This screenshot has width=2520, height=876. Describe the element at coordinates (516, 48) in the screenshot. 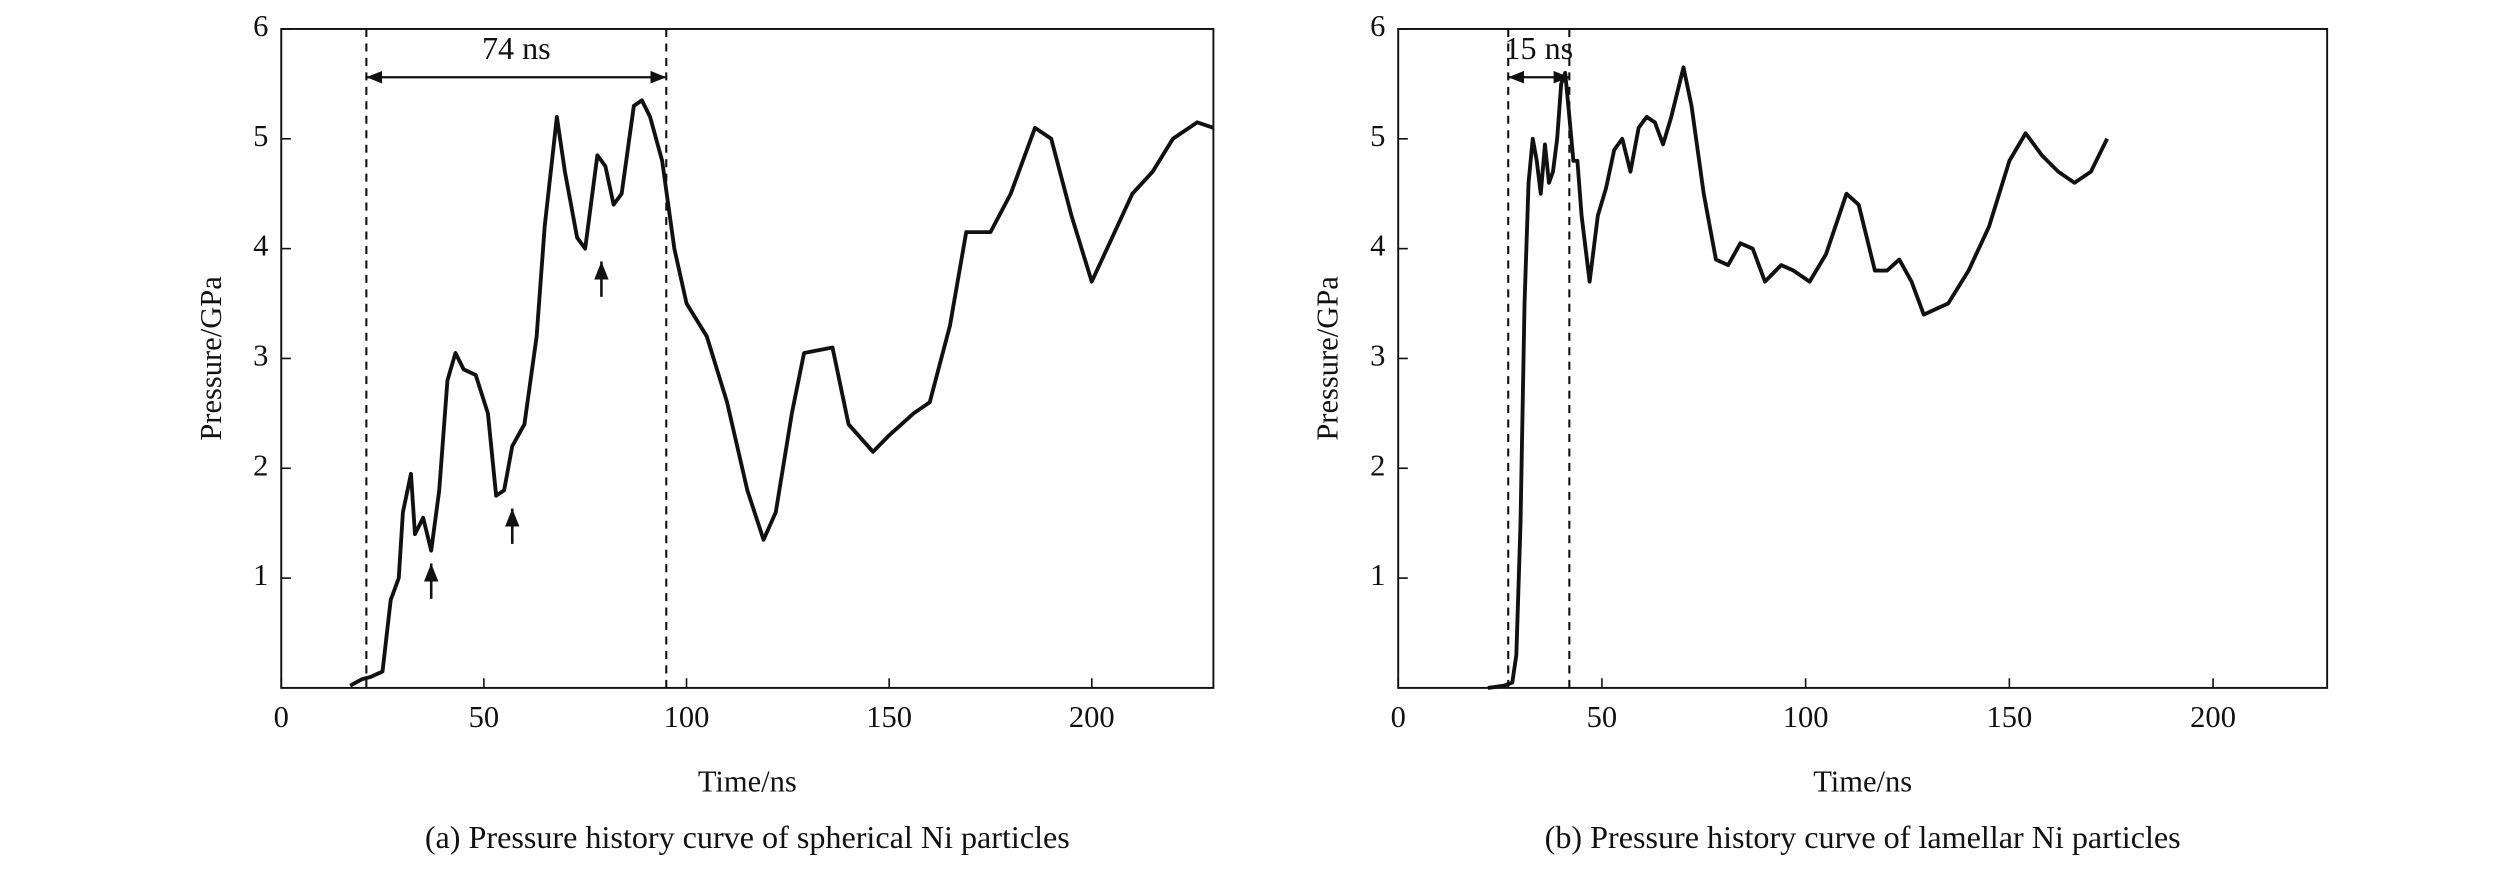

I see `interval-label: 74 ns` at that location.